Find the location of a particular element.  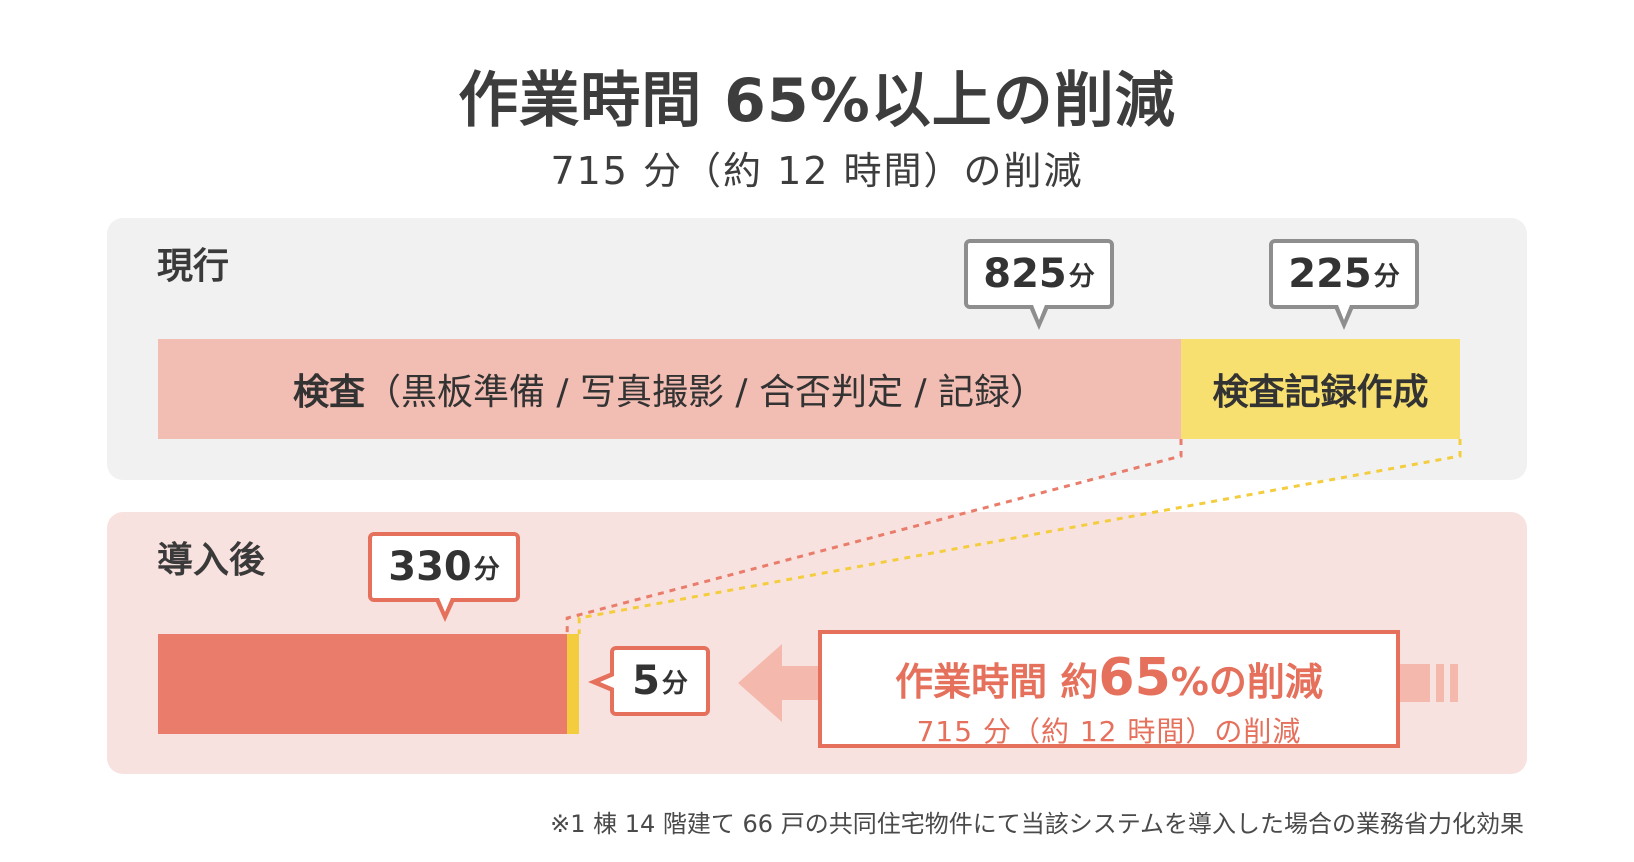

reduction-summary-box: 作業時間 約65%の削減 715 分（約 12 時間）の削減 is located at coordinates (1109, 689).